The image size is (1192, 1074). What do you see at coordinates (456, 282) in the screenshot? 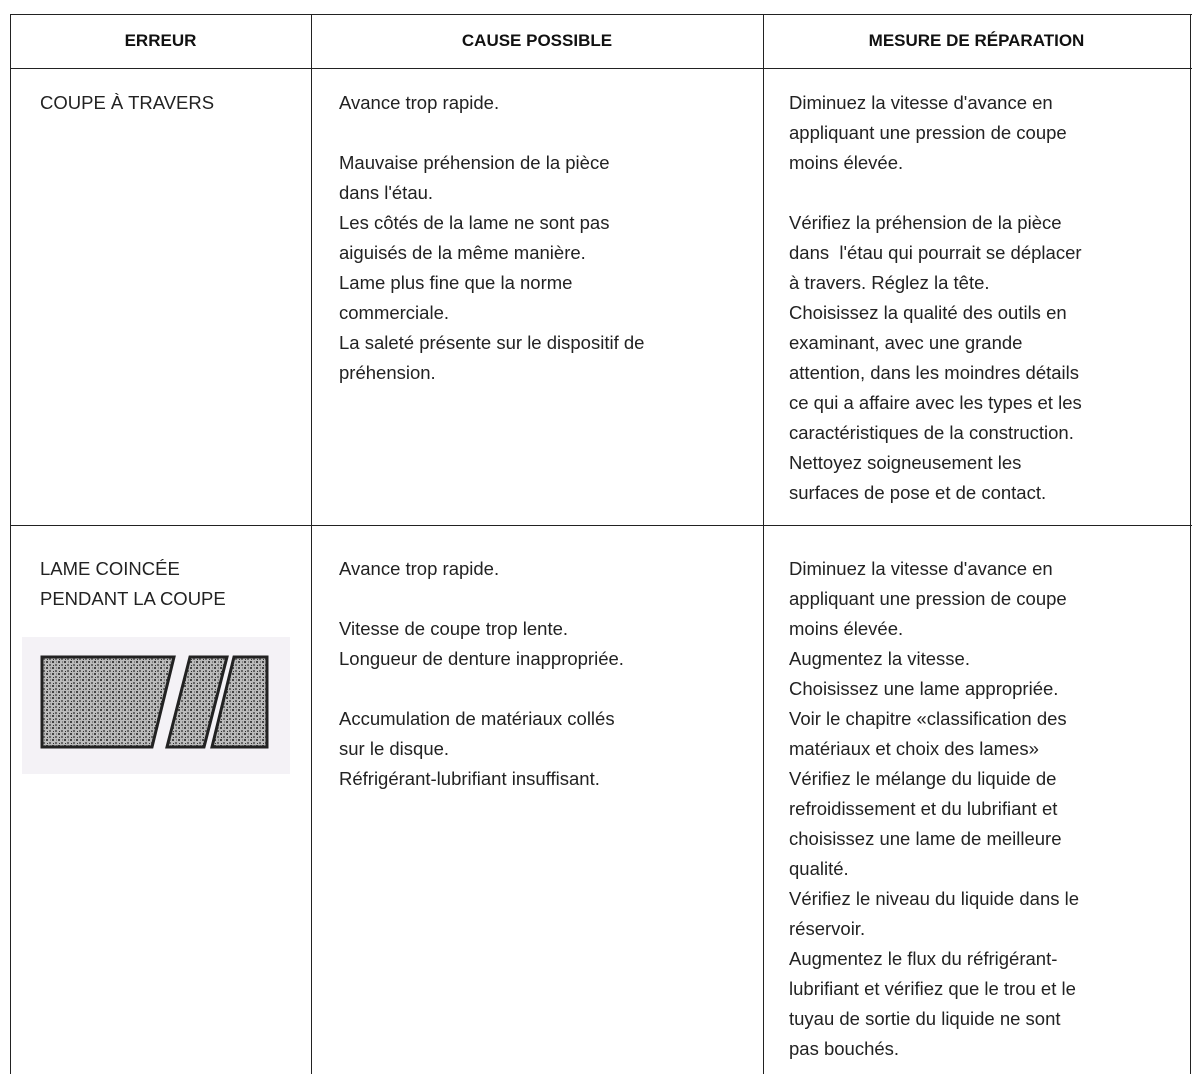
I see `text-line: Lame plus fine que la norme` at bounding box center [456, 282].